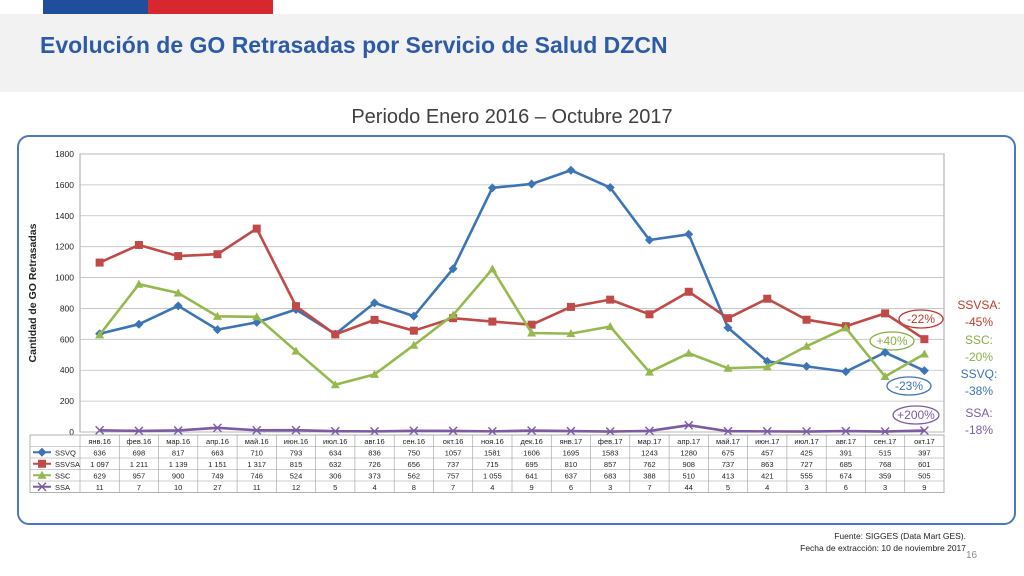 This screenshot has height=576, width=1024. What do you see at coordinates (688, 452) in the screenshot?
I see `table-cell-ssvq: 1280` at bounding box center [688, 452].